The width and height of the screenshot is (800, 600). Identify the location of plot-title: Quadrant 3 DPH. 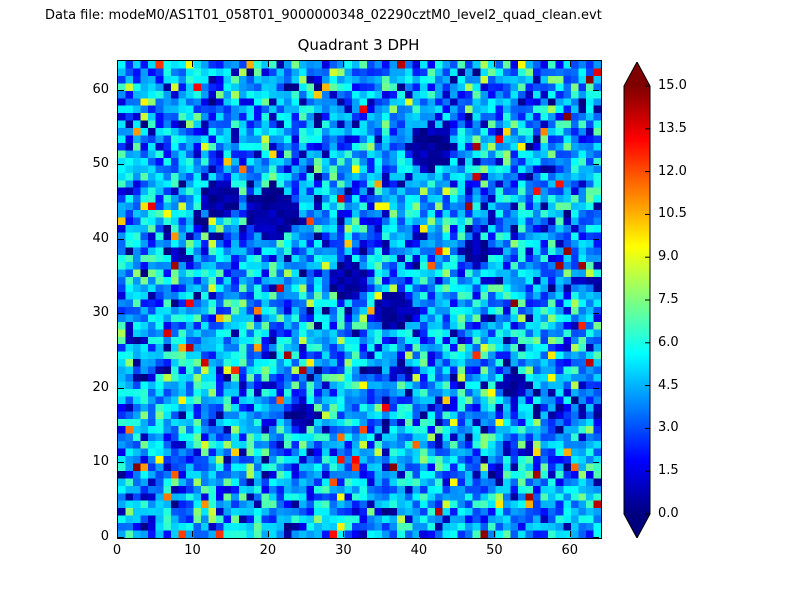
(358, 45).